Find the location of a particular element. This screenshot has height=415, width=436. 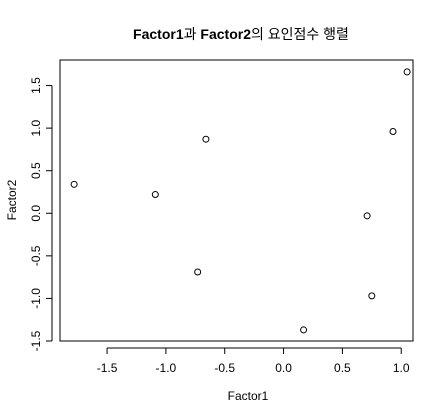

title-part-3: 의 요인점수 행렬 is located at coordinates (300, 34).